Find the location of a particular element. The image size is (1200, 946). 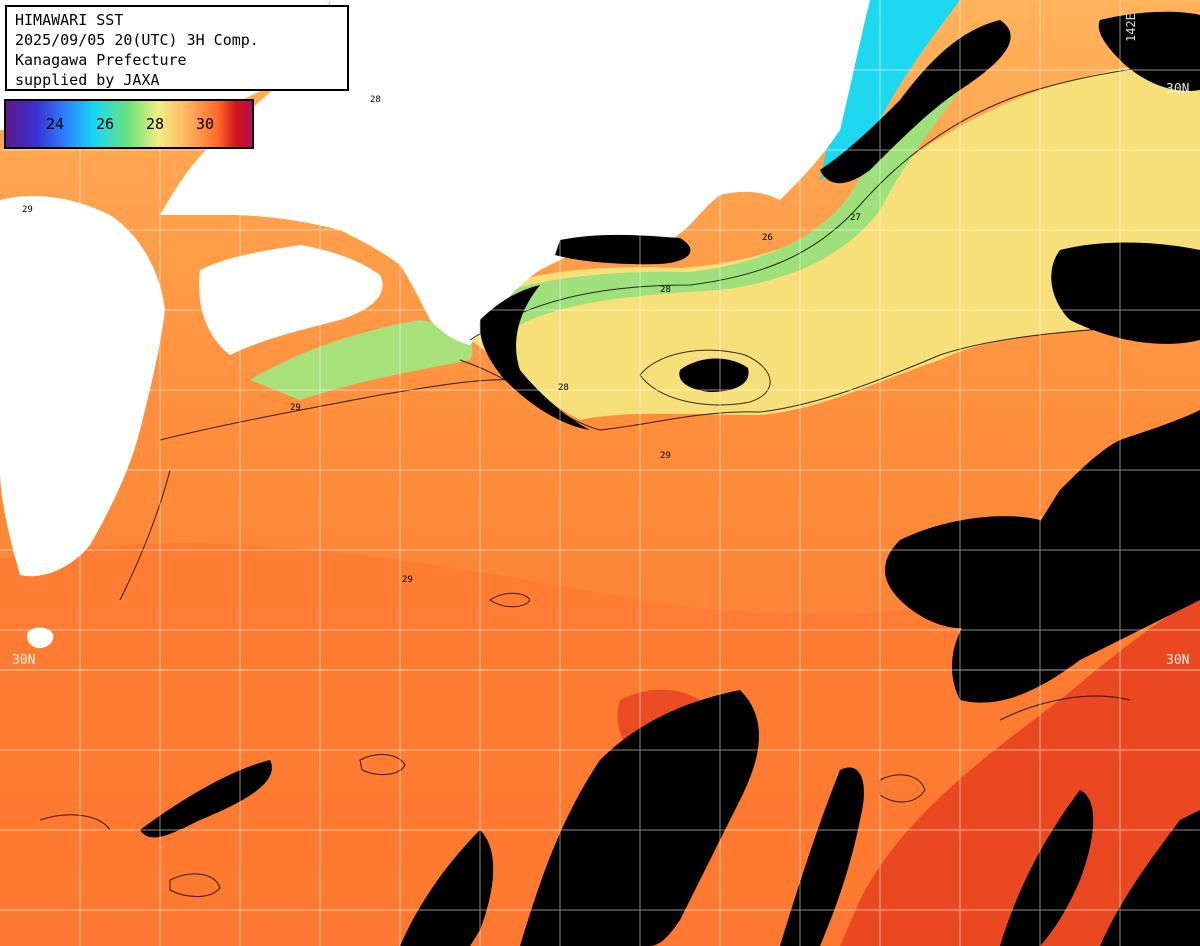

legend-tick-26: 26 is located at coordinates (105, 124).